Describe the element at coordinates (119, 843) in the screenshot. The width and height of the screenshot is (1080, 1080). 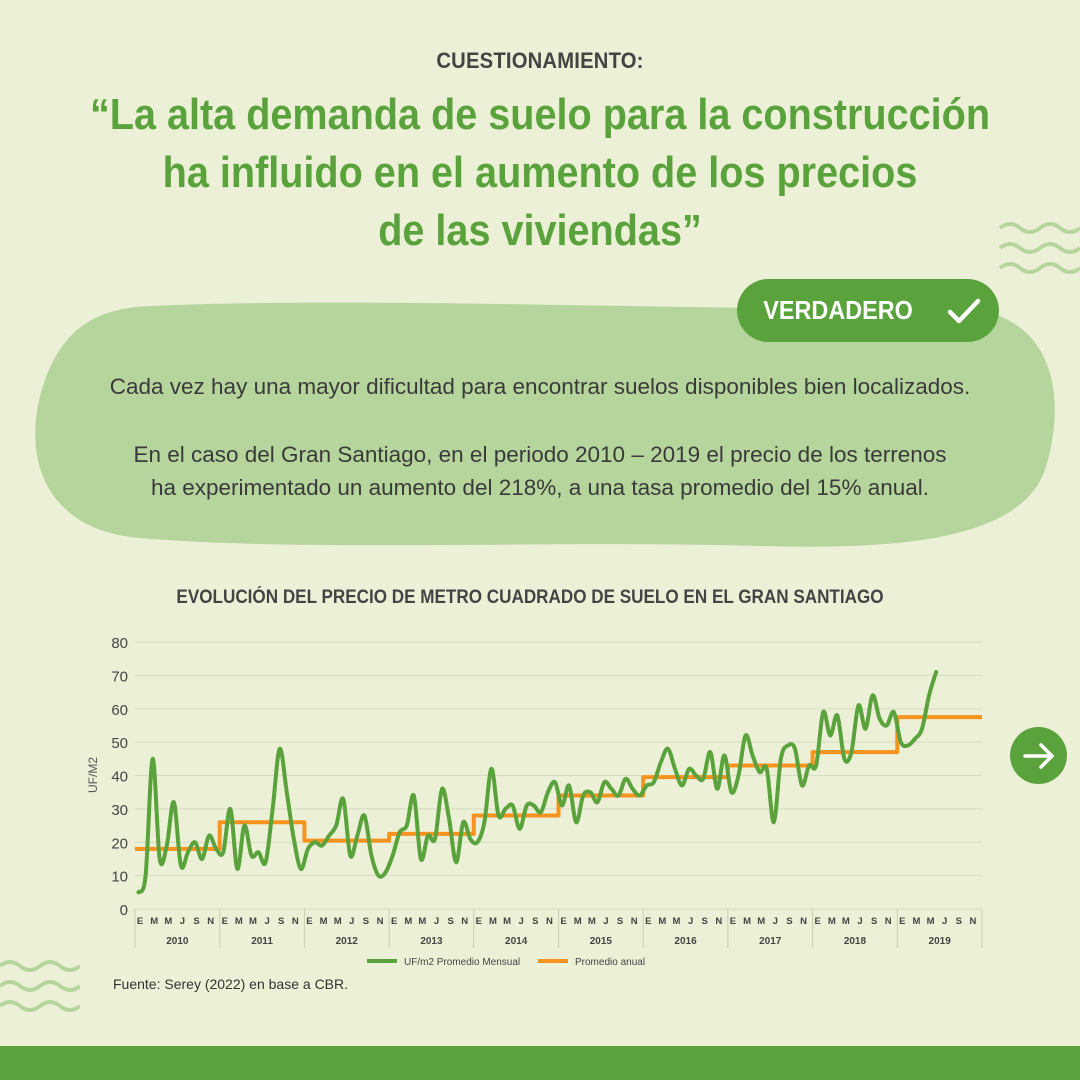
I see `y-tick-label: 20` at that location.